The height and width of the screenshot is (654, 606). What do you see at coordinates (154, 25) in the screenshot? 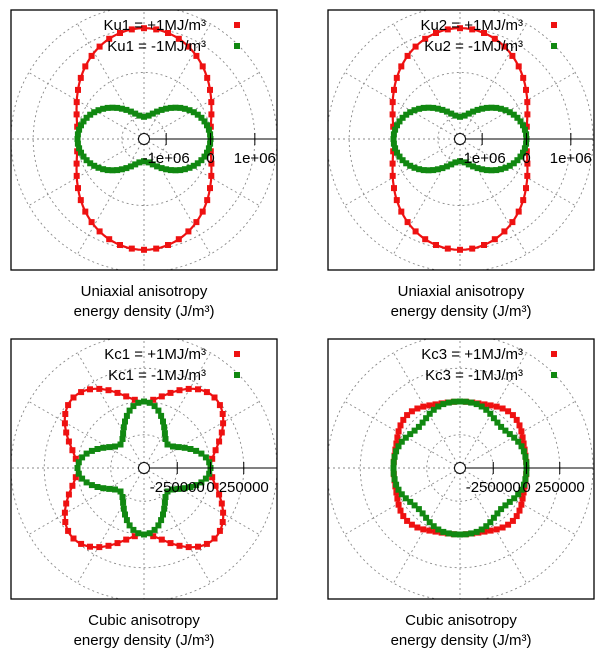
I see `legend-label: Ku1 = +1MJ/m³` at bounding box center [154, 25].